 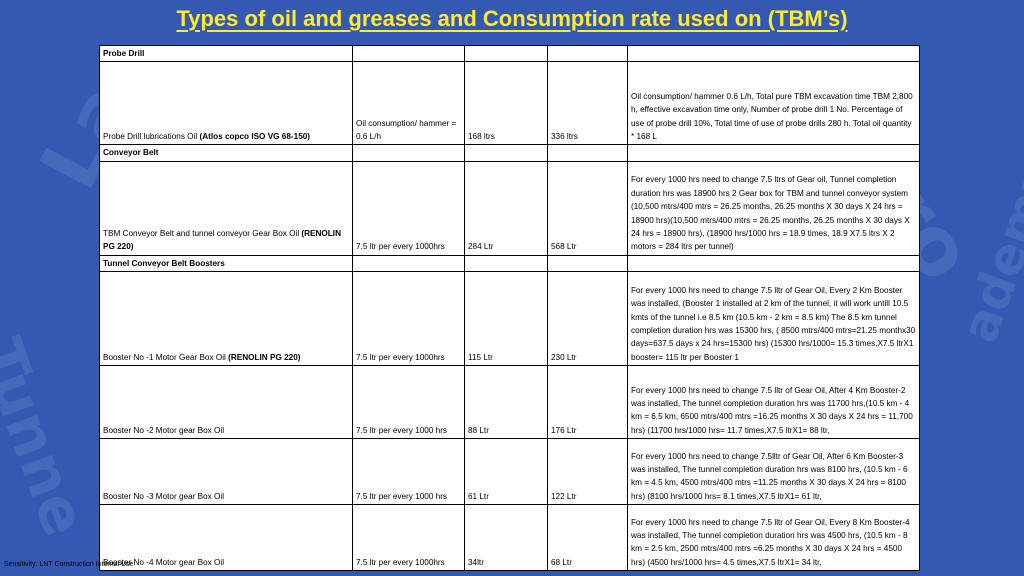 What do you see at coordinates (226, 402) in the screenshot?
I see `item-name-cell: Booster No -2 Motor gear Box Oil` at bounding box center [226, 402].